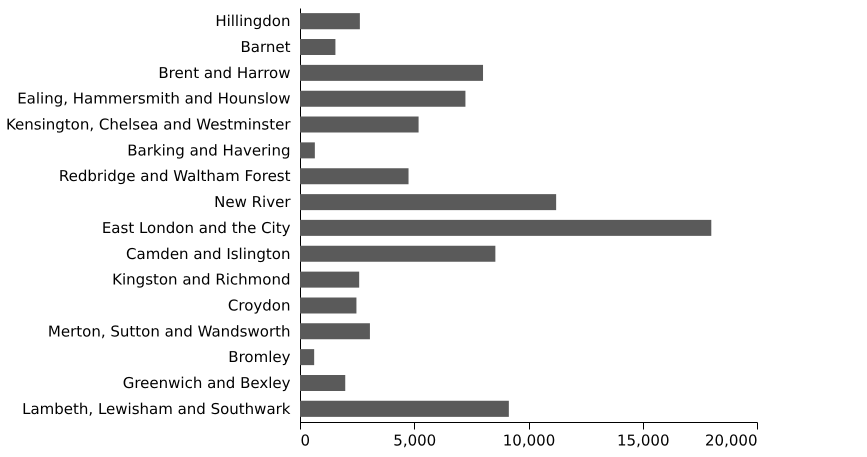  I want to click on y-tick-label: East London and the City, so click(196, 227).